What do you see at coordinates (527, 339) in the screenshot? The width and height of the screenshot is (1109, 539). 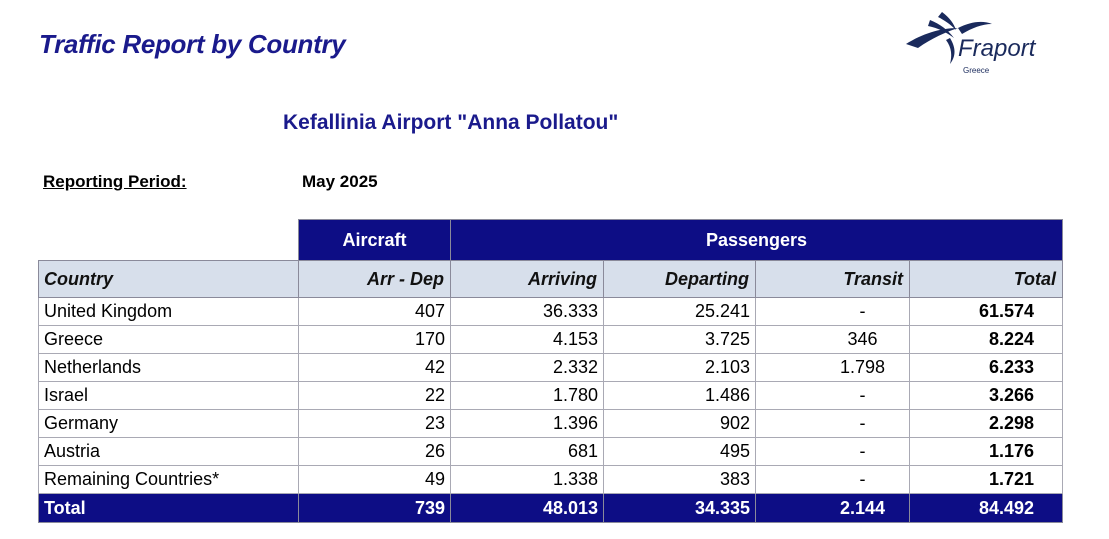 I see `arriving-cell: 4.153` at bounding box center [527, 339].